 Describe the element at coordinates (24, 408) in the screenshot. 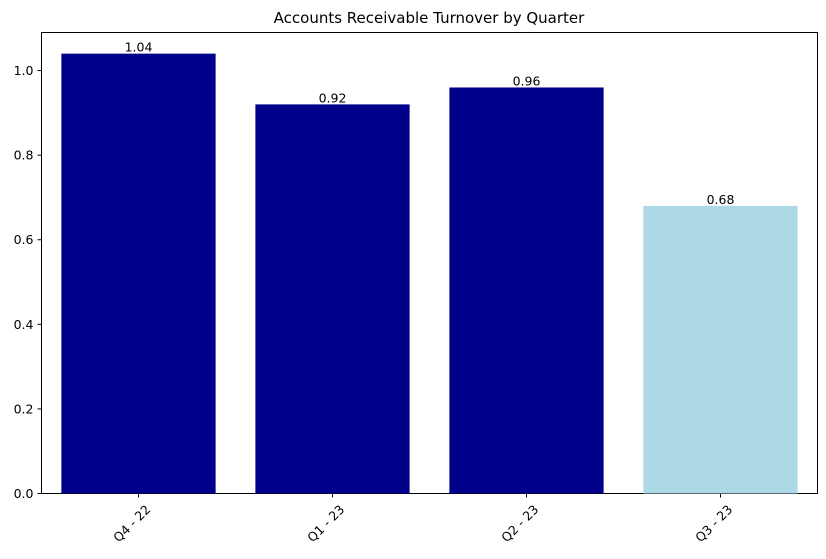

I see `y-tick-label: 0.2` at that location.